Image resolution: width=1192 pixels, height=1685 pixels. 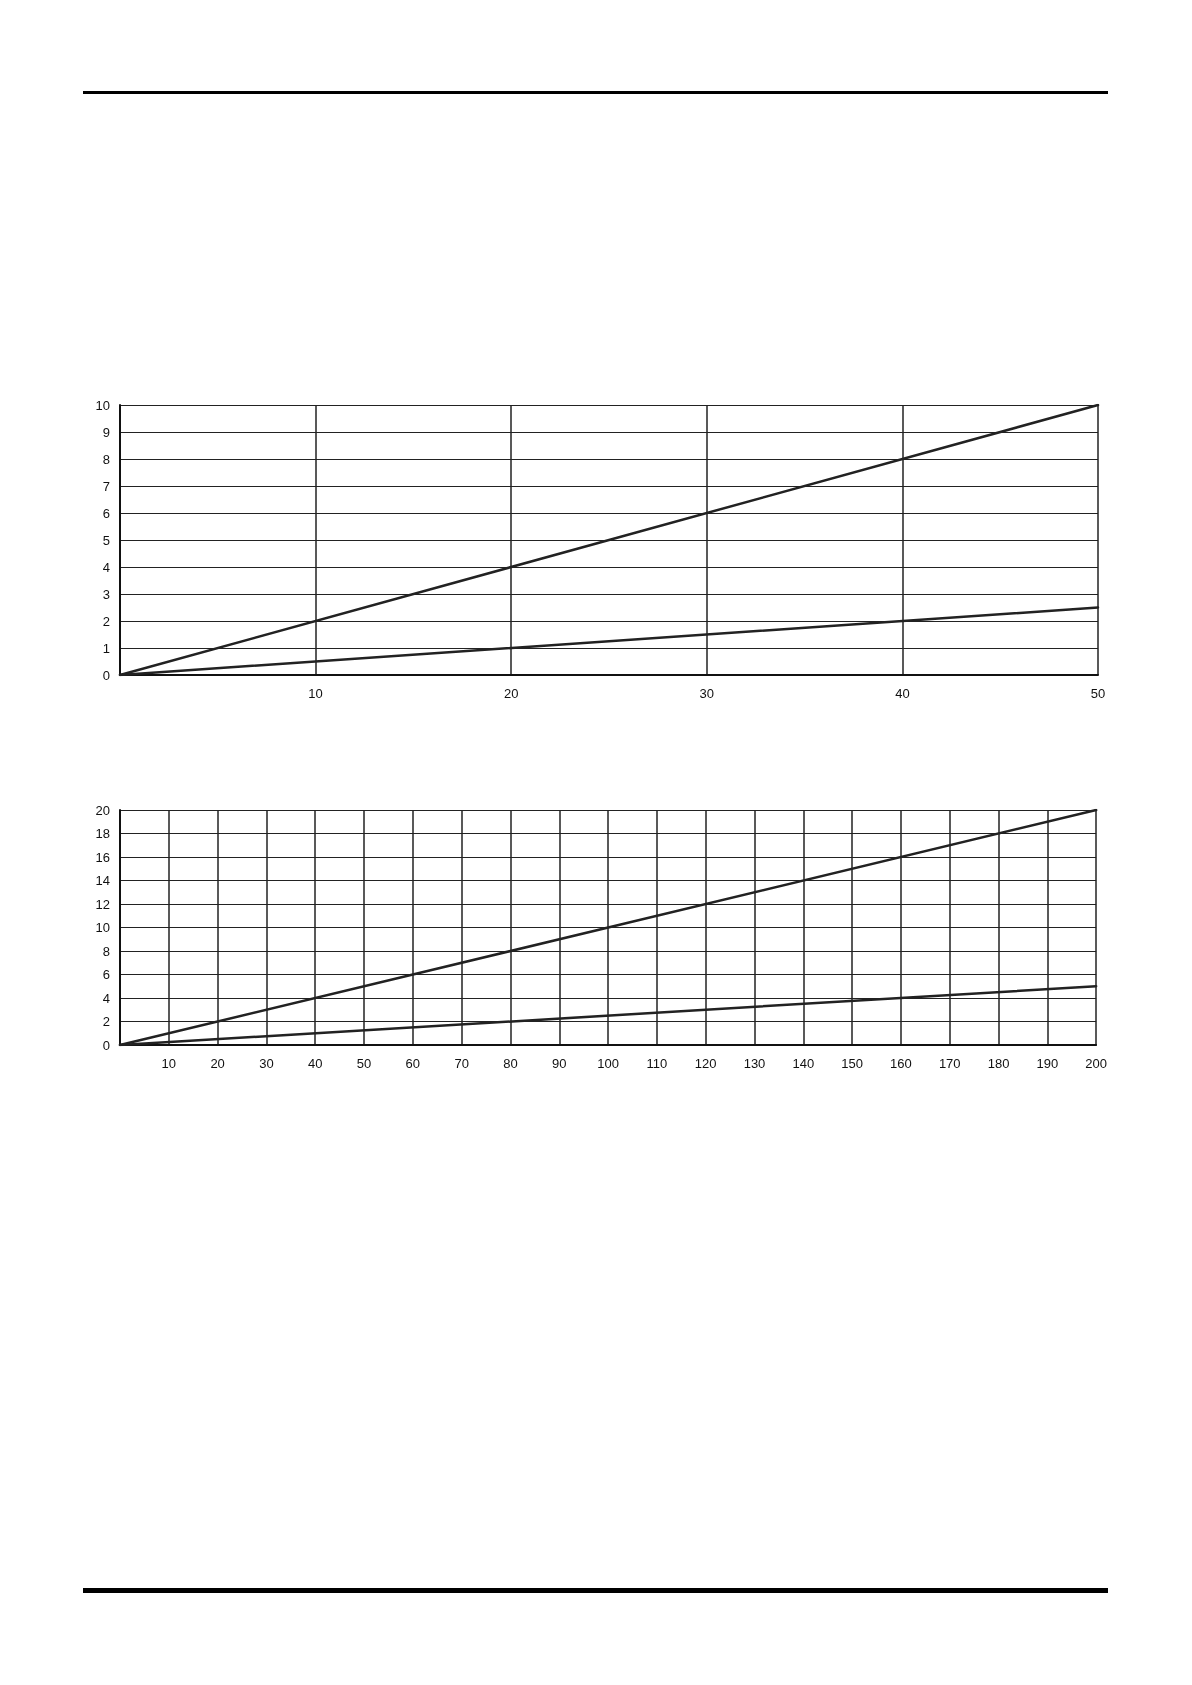 I want to click on y-tick-label: 12, so click(x=102, y=904).